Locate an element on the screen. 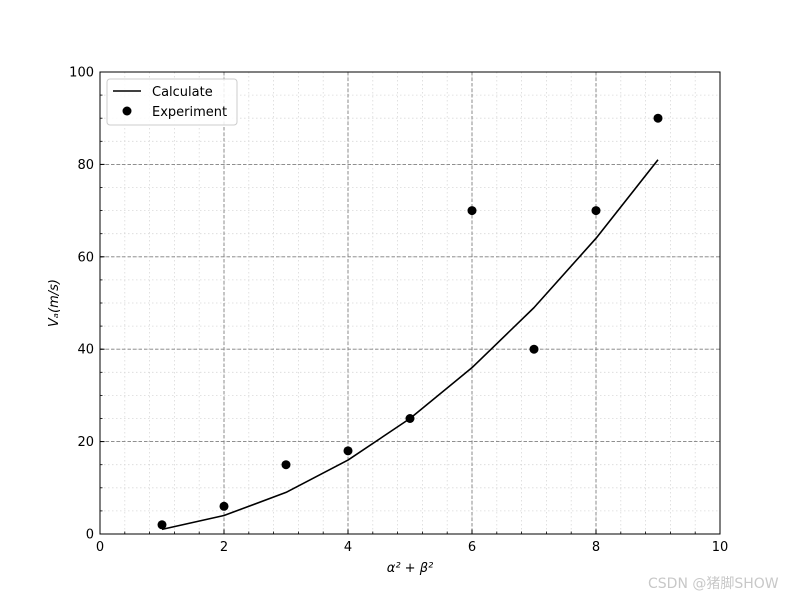 This screenshot has width=800, height=600. legend: Calculate Experiment is located at coordinates (172, 102).